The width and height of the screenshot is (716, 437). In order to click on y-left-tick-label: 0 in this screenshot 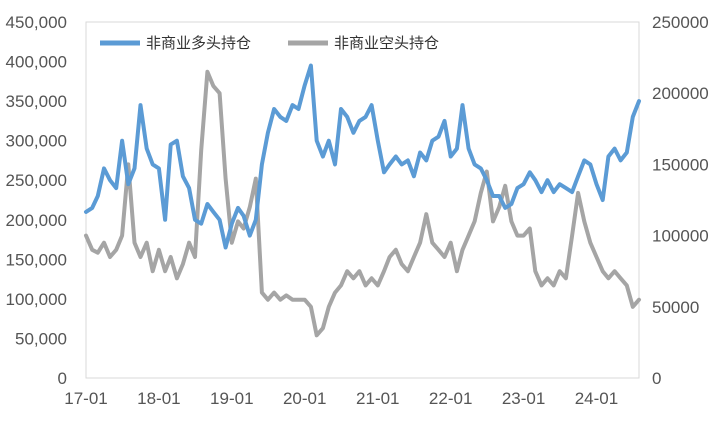, I will do `click(62, 378)`.